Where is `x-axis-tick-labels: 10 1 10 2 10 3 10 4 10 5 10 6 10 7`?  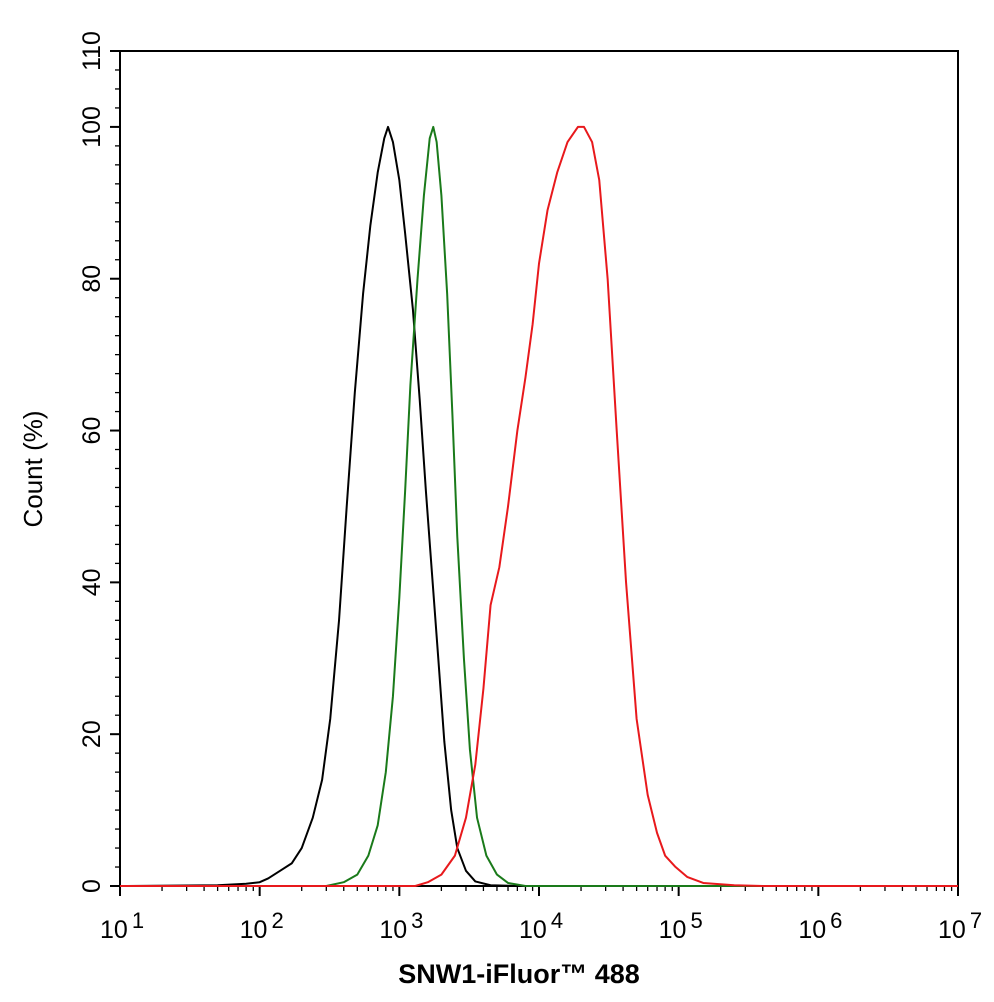 x-axis-tick-labels: 10 1 10 2 10 3 10 4 10 5 10 6 10 7 is located at coordinates (541, 926).